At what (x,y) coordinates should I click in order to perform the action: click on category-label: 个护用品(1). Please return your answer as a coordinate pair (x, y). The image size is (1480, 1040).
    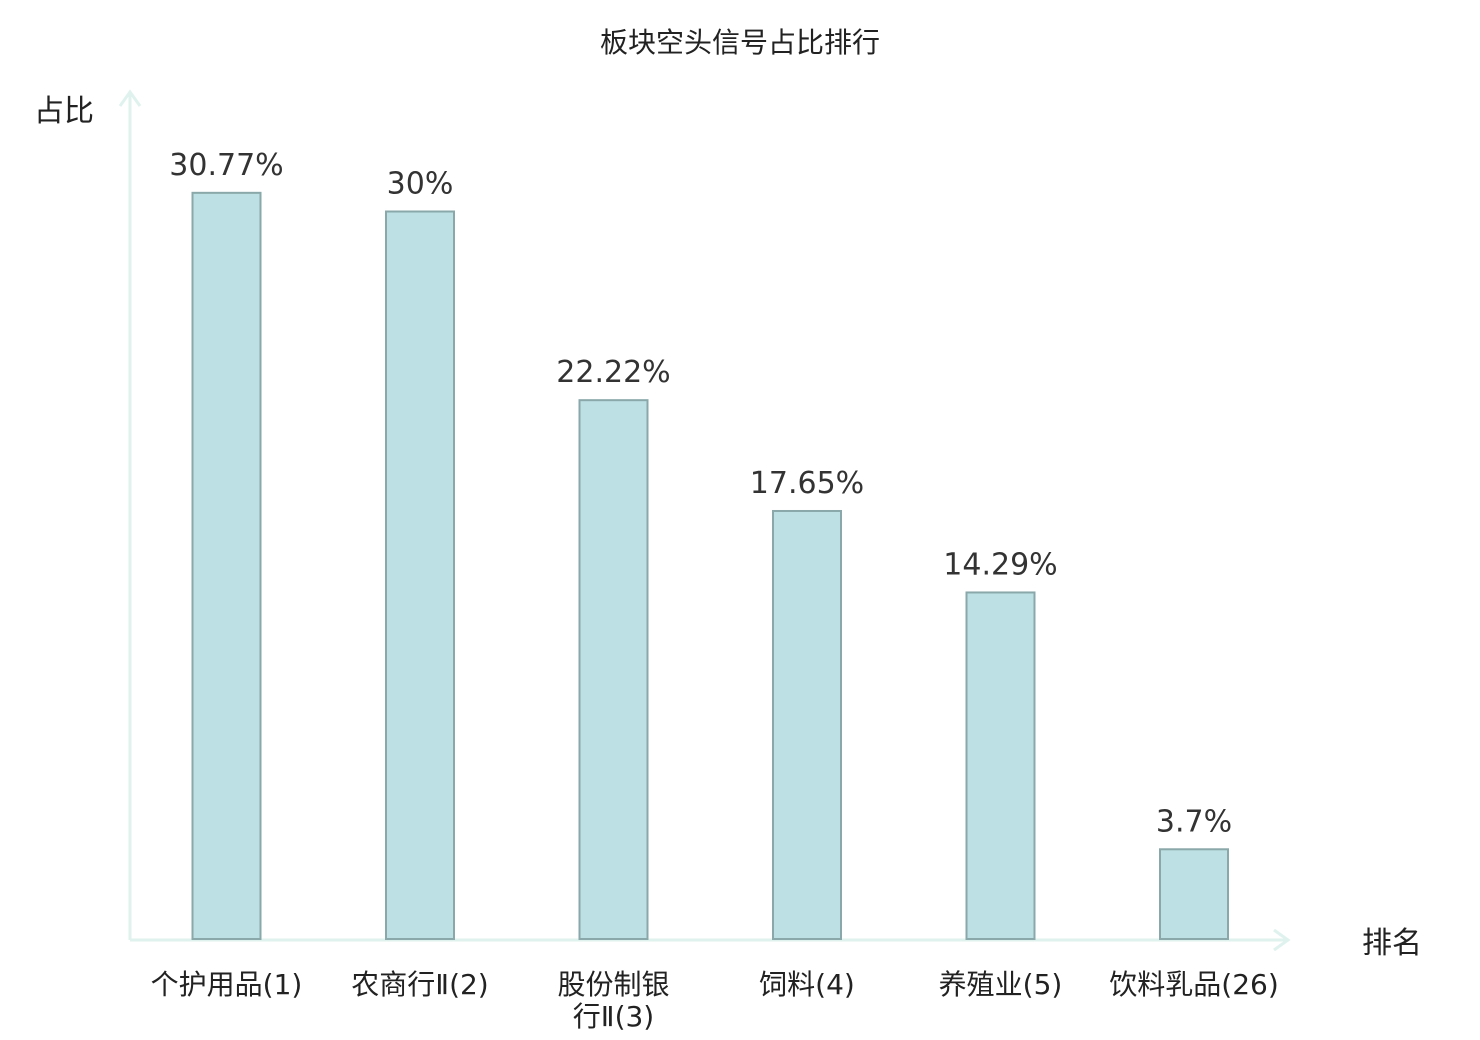
    Looking at the image, I should click on (227, 984).